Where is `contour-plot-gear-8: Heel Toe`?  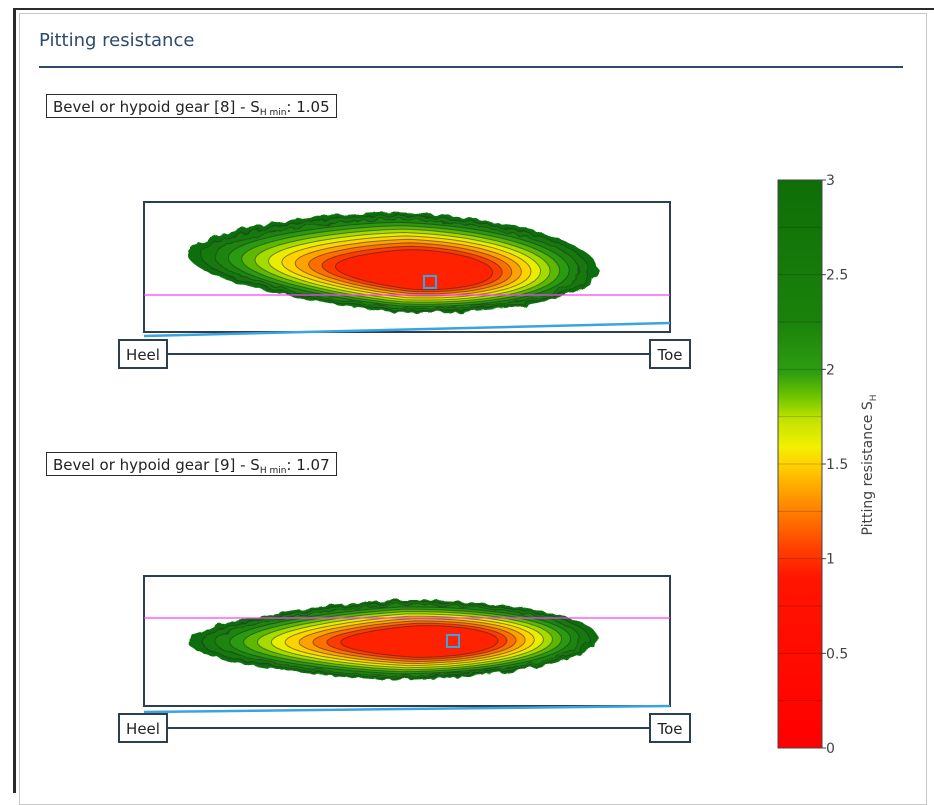 contour-plot-gear-8: Heel Toe is located at coordinates (404, 285).